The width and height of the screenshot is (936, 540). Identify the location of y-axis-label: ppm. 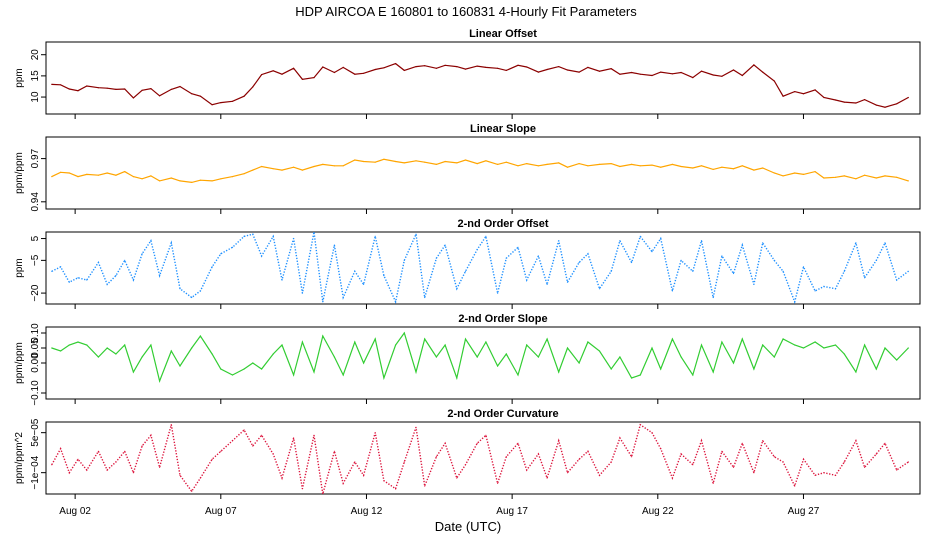
(19, 77).